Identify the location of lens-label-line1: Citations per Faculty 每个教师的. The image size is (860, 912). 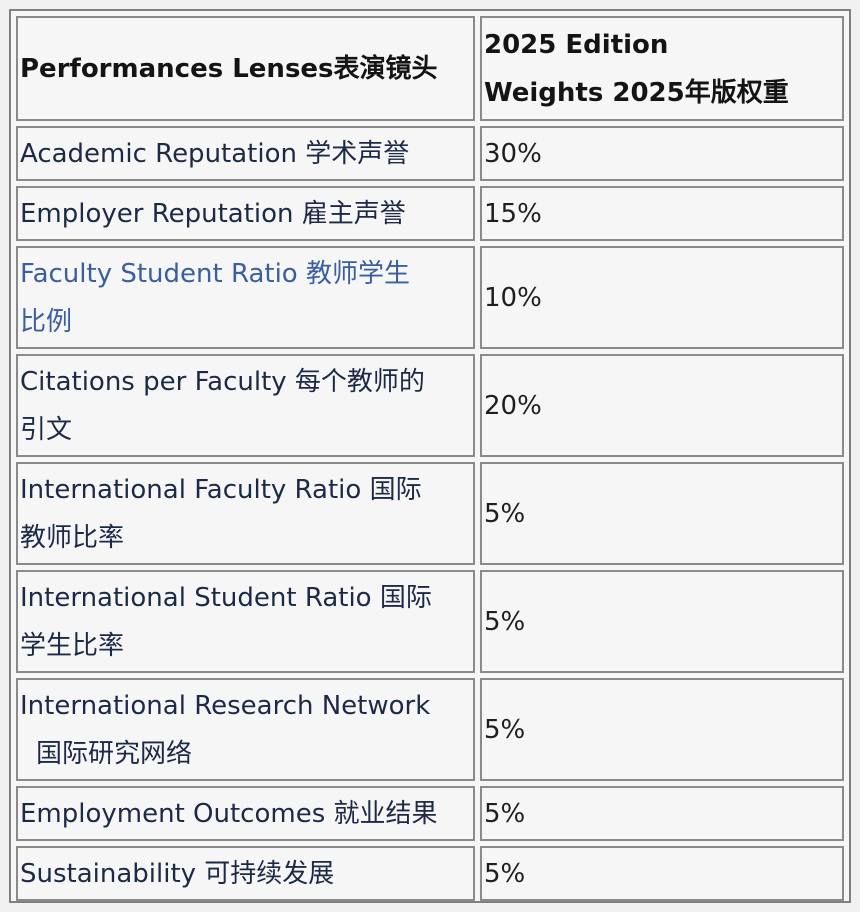
(222, 381).